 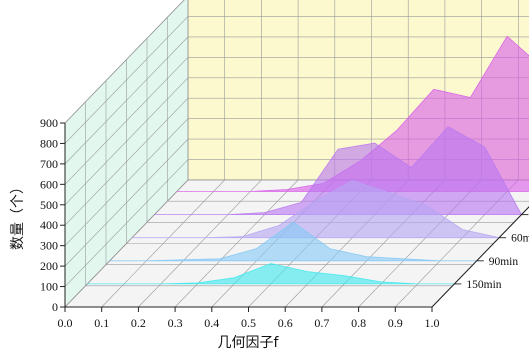 What do you see at coordinates (101, 323) in the screenshot?
I see `x-tick-label: 0.1` at bounding box center [101, 323].